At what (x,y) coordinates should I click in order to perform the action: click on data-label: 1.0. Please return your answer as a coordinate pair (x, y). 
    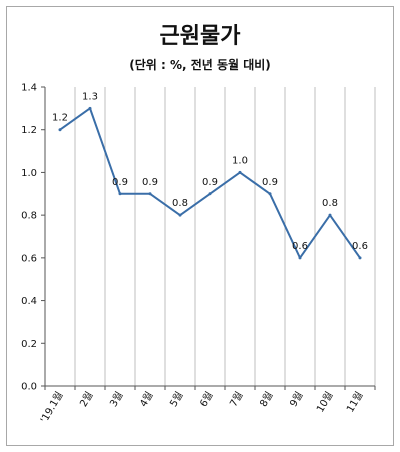
    Looking at the image, I should click on (240, 160).